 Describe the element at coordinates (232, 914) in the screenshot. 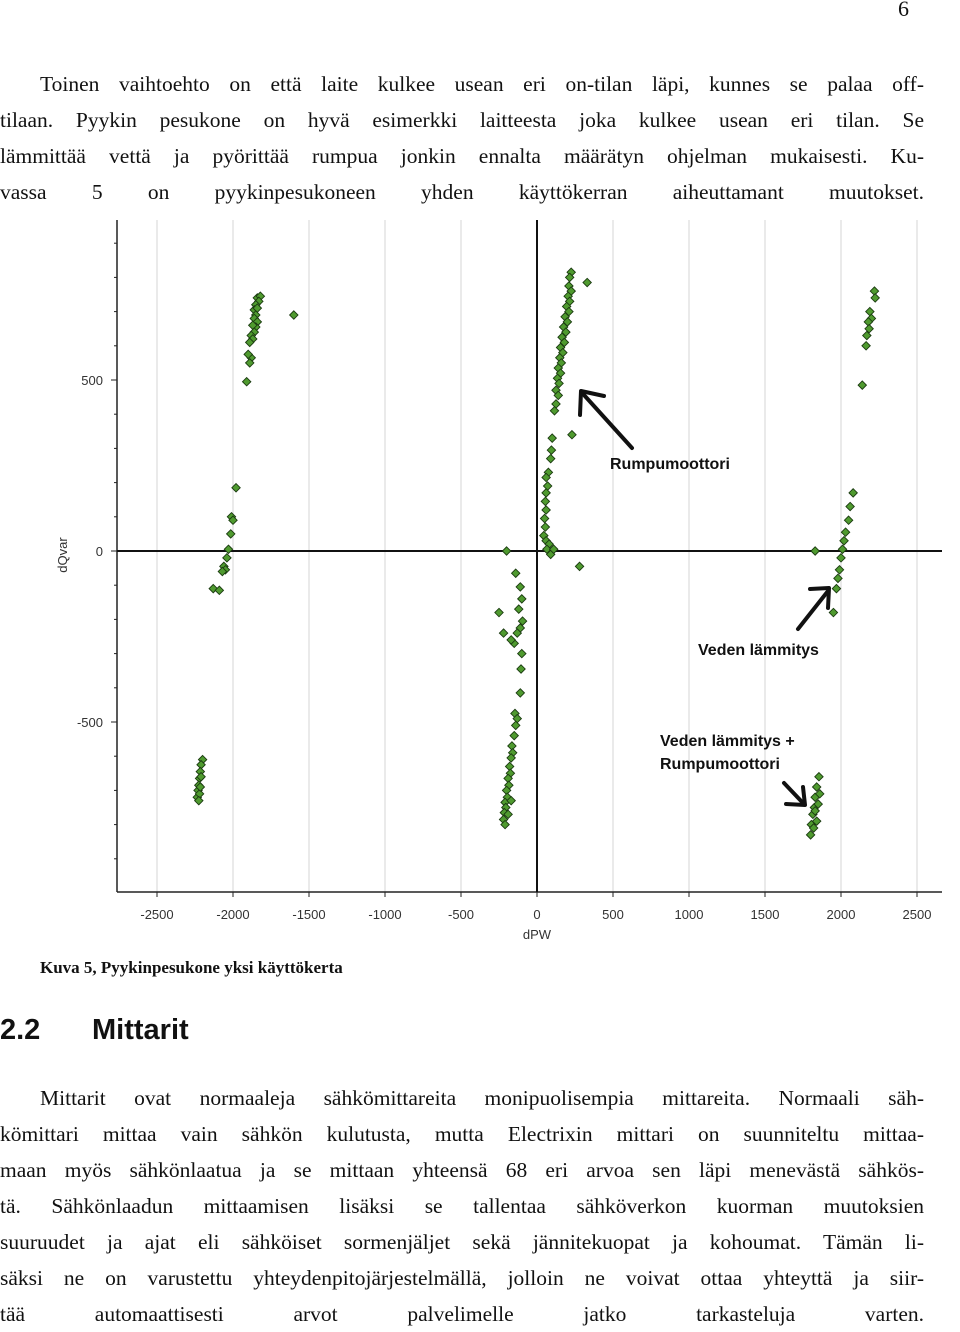

I see `x-tick-label: -2000` at that location.